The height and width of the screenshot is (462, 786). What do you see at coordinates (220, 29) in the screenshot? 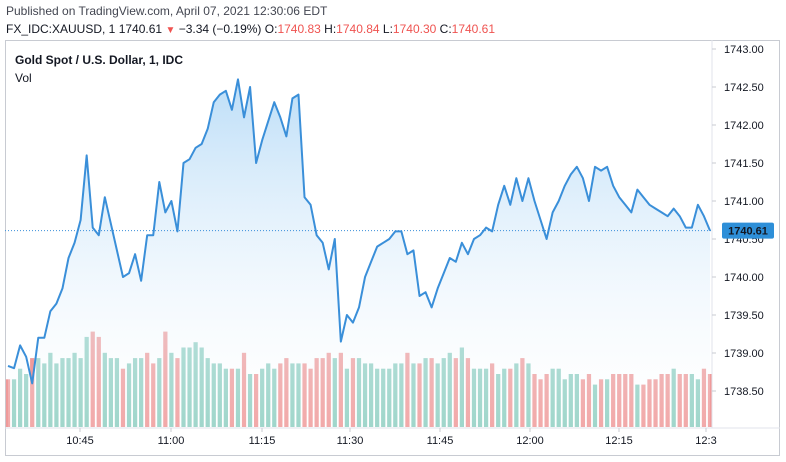
I see `change-value: −3.34 (−0.19%)` at bounding box center [220, 29].